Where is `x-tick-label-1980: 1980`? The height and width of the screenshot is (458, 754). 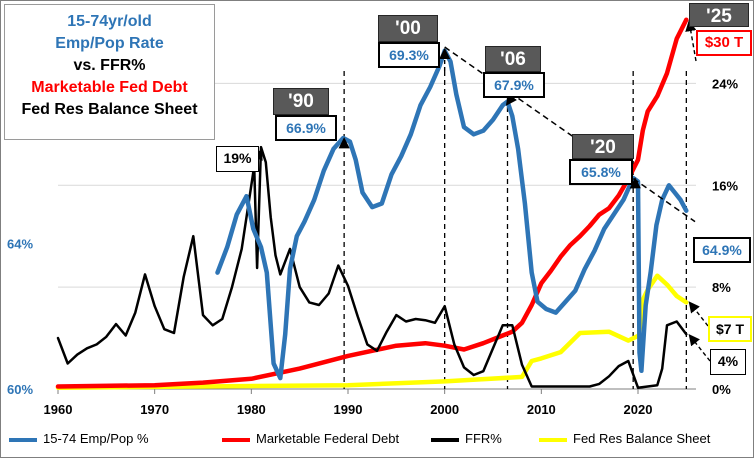
x-tick-label-1980: 1980 is located at coordinates (251, 409).